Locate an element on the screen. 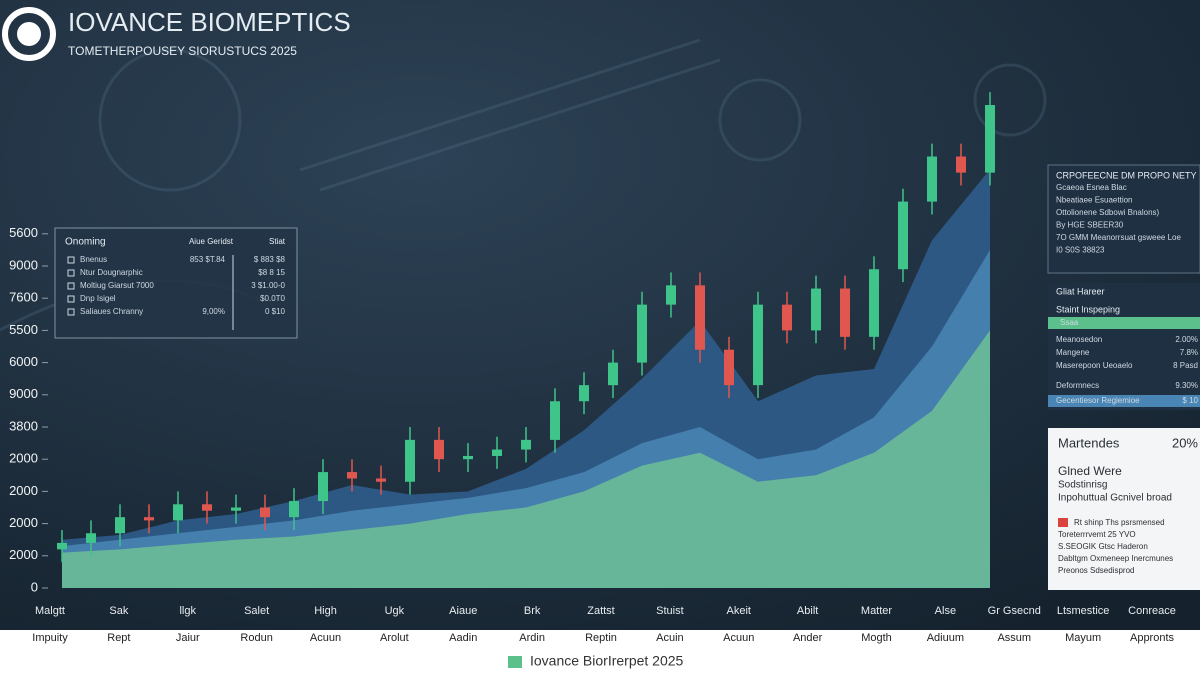  x-label: Akeit is located at coordinates (739, 611).